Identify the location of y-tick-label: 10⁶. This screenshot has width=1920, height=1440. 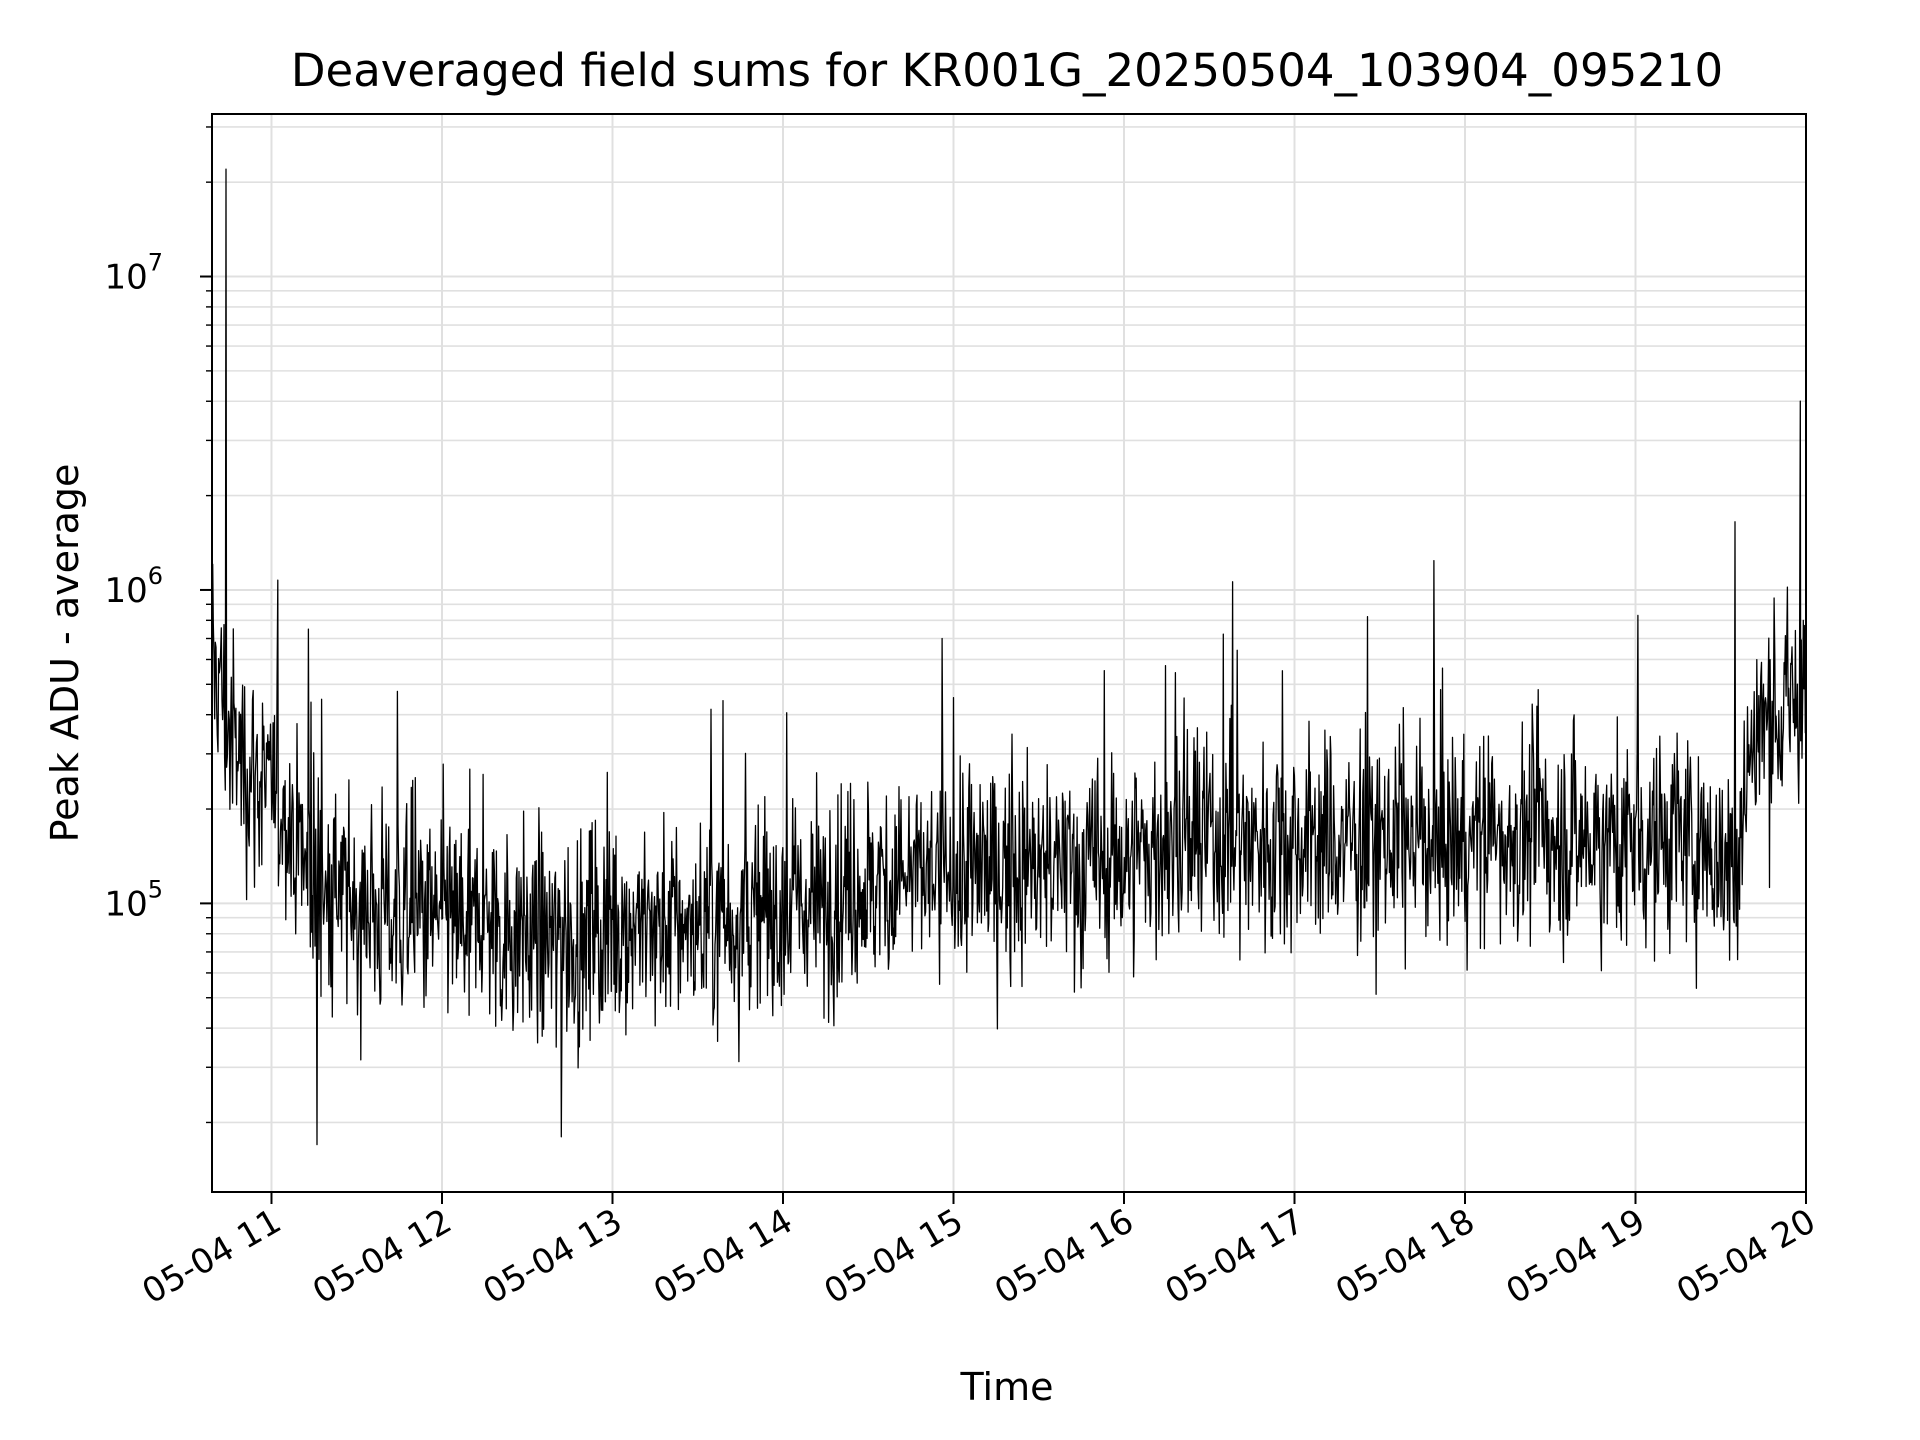
(133, 586).